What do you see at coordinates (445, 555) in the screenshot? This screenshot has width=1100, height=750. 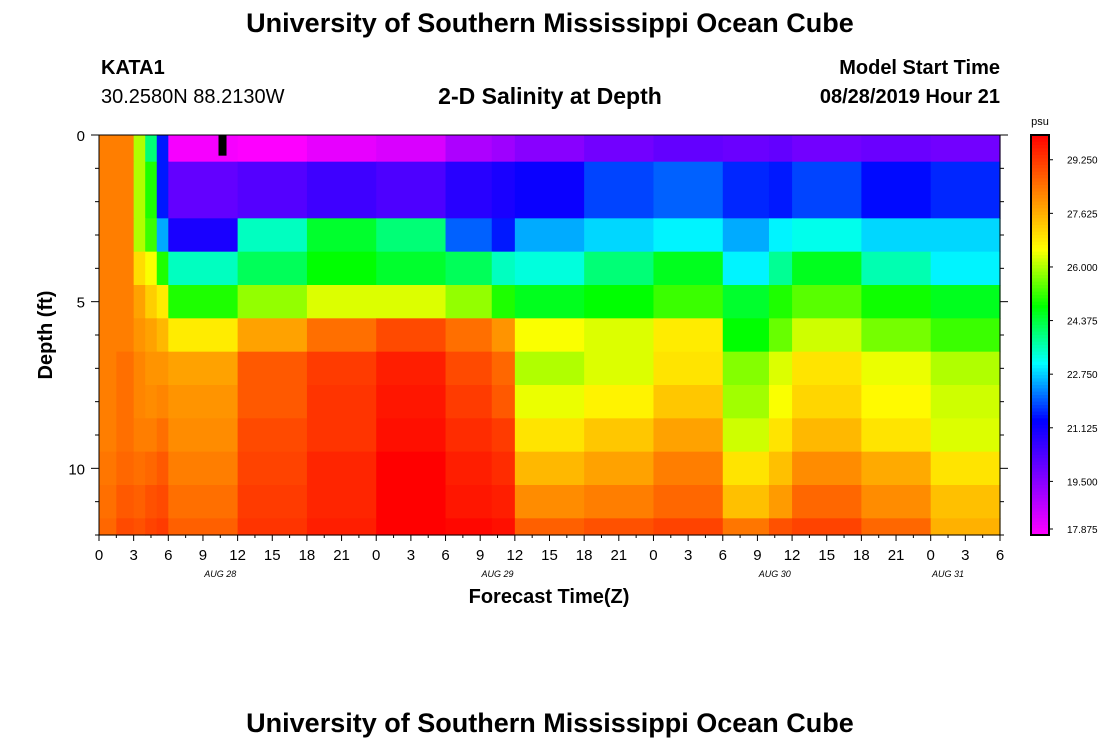 I see `x-tick-label: 6` at bounding box center [445, 555].